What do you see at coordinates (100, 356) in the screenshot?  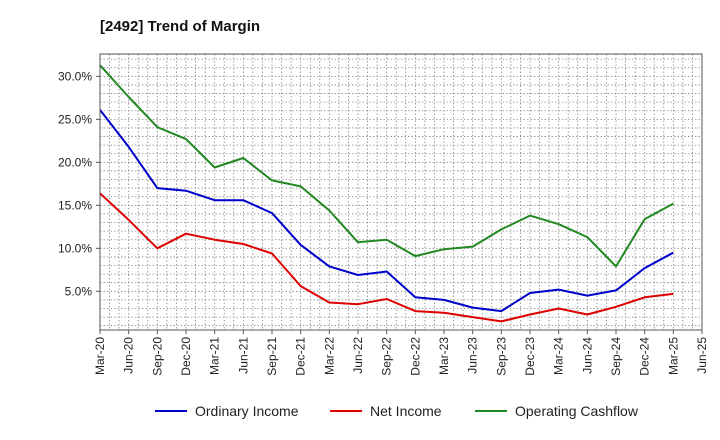 I see `x-tick-label: Mar-20` at bounding box center [100, 356].